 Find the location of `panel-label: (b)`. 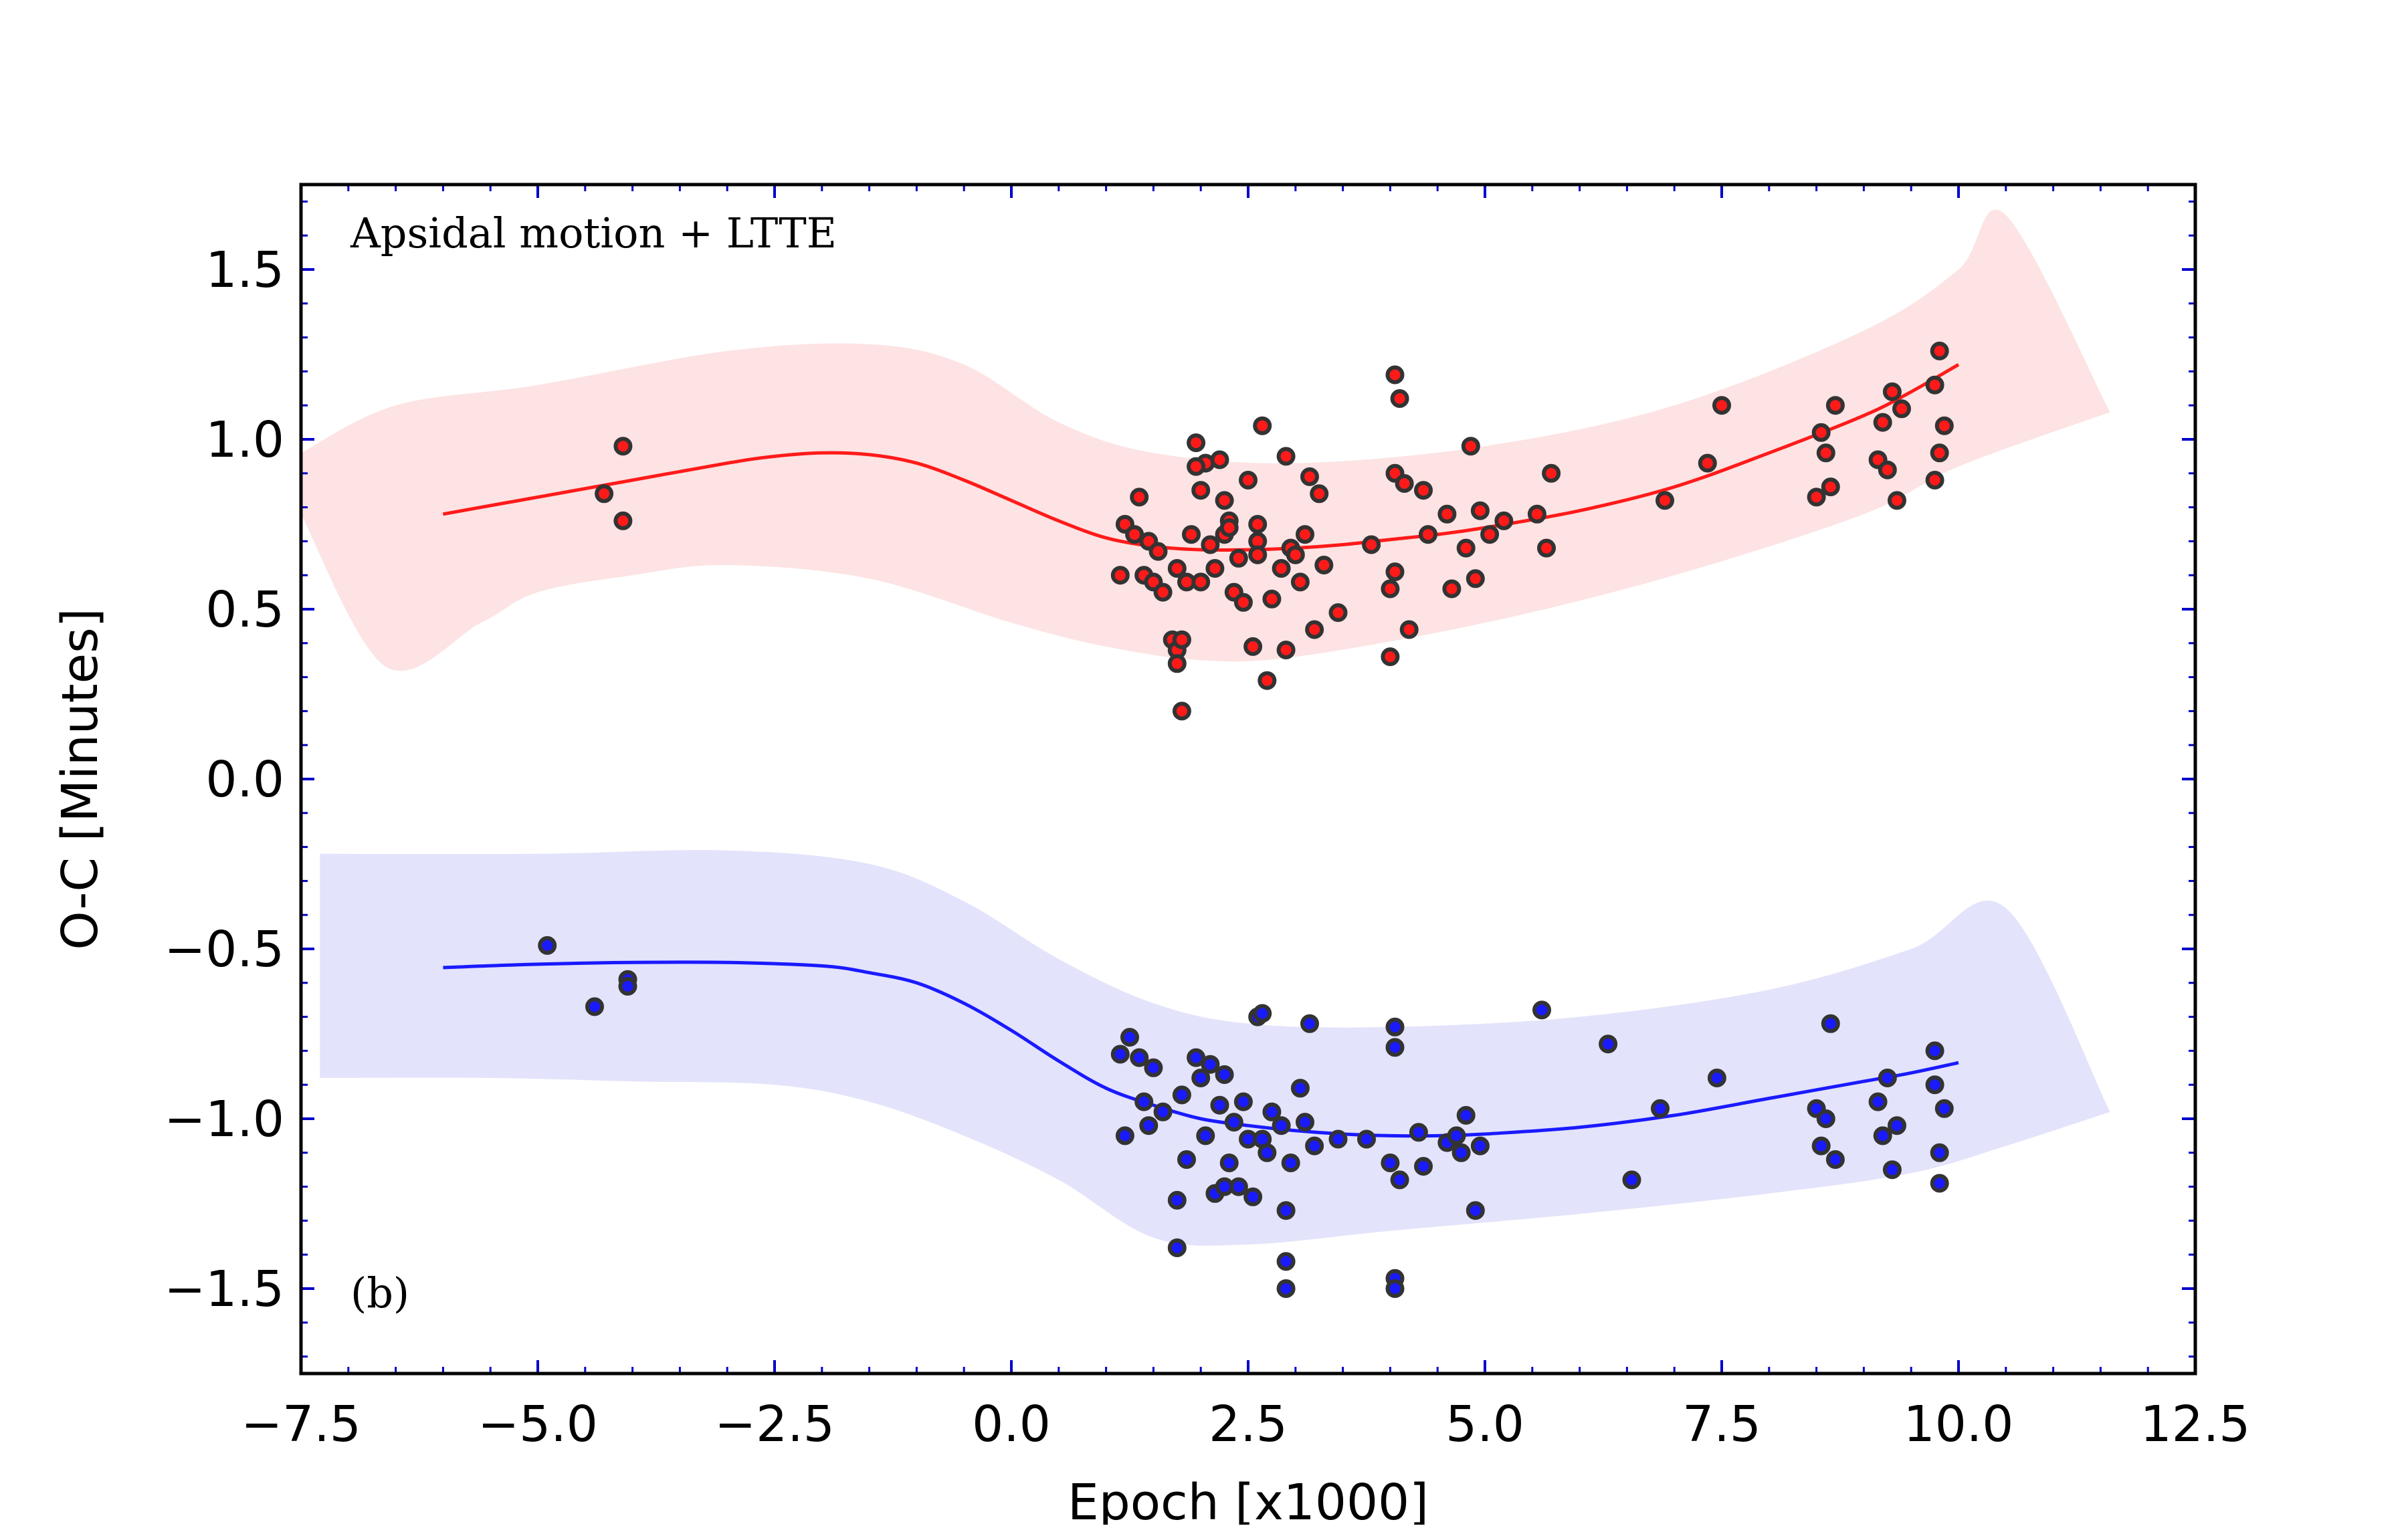

panel-label: (b) is located at coordinates (379, 1293).